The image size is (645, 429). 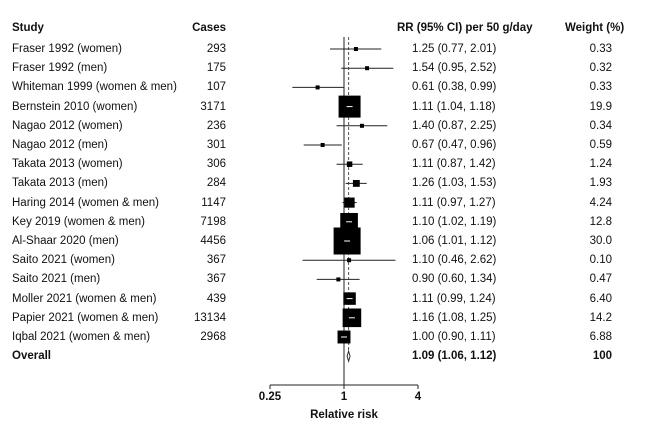 I want to click on x-tick-label: 0.25, so click(x=270, y=397).